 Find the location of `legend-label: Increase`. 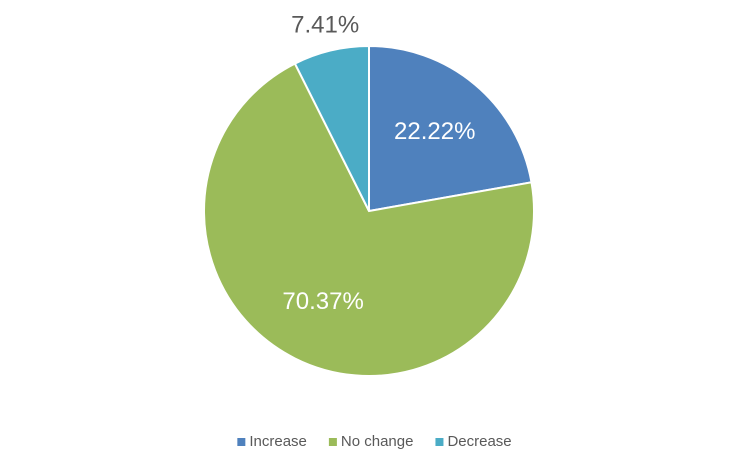

legend-label: Increase is located at coordinates (278, 441).